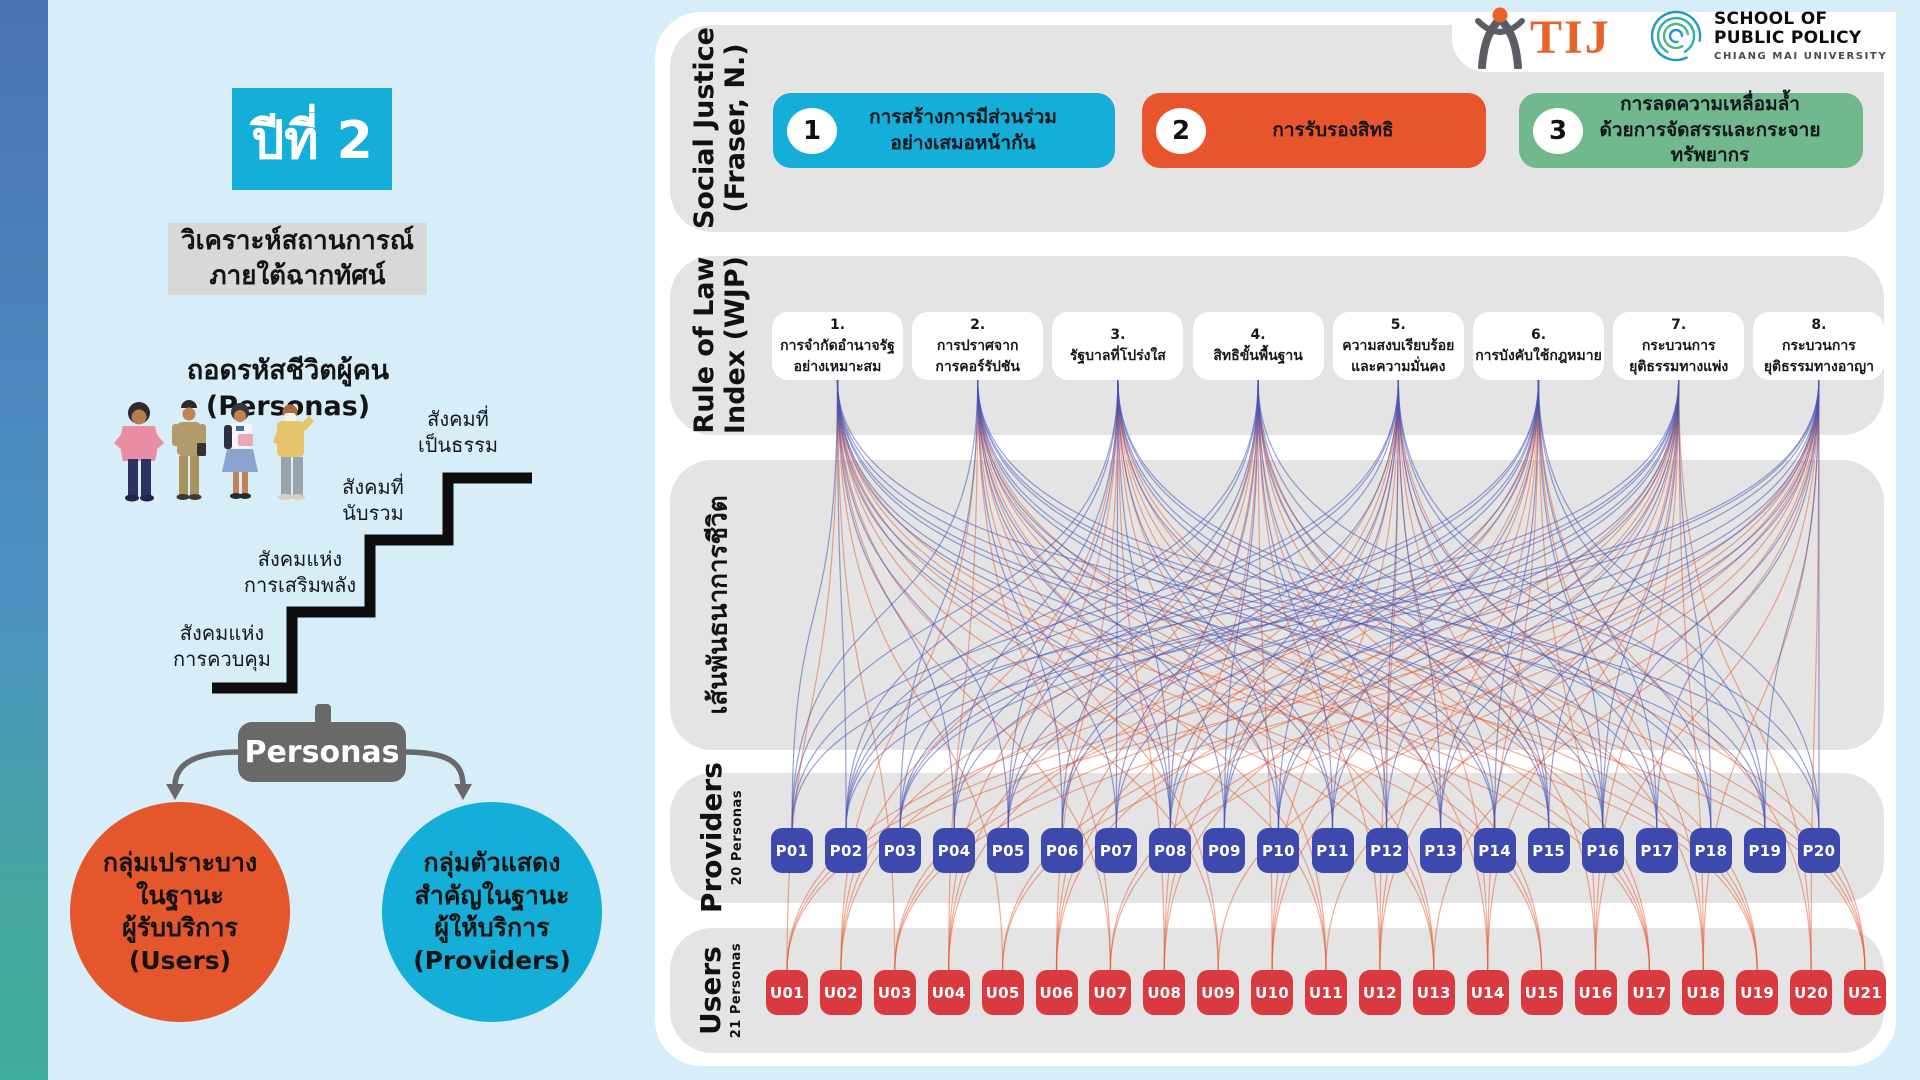  Describe the element at coordinates (463, 792) in the screenshot. I see `arrow-head-right` at that location.